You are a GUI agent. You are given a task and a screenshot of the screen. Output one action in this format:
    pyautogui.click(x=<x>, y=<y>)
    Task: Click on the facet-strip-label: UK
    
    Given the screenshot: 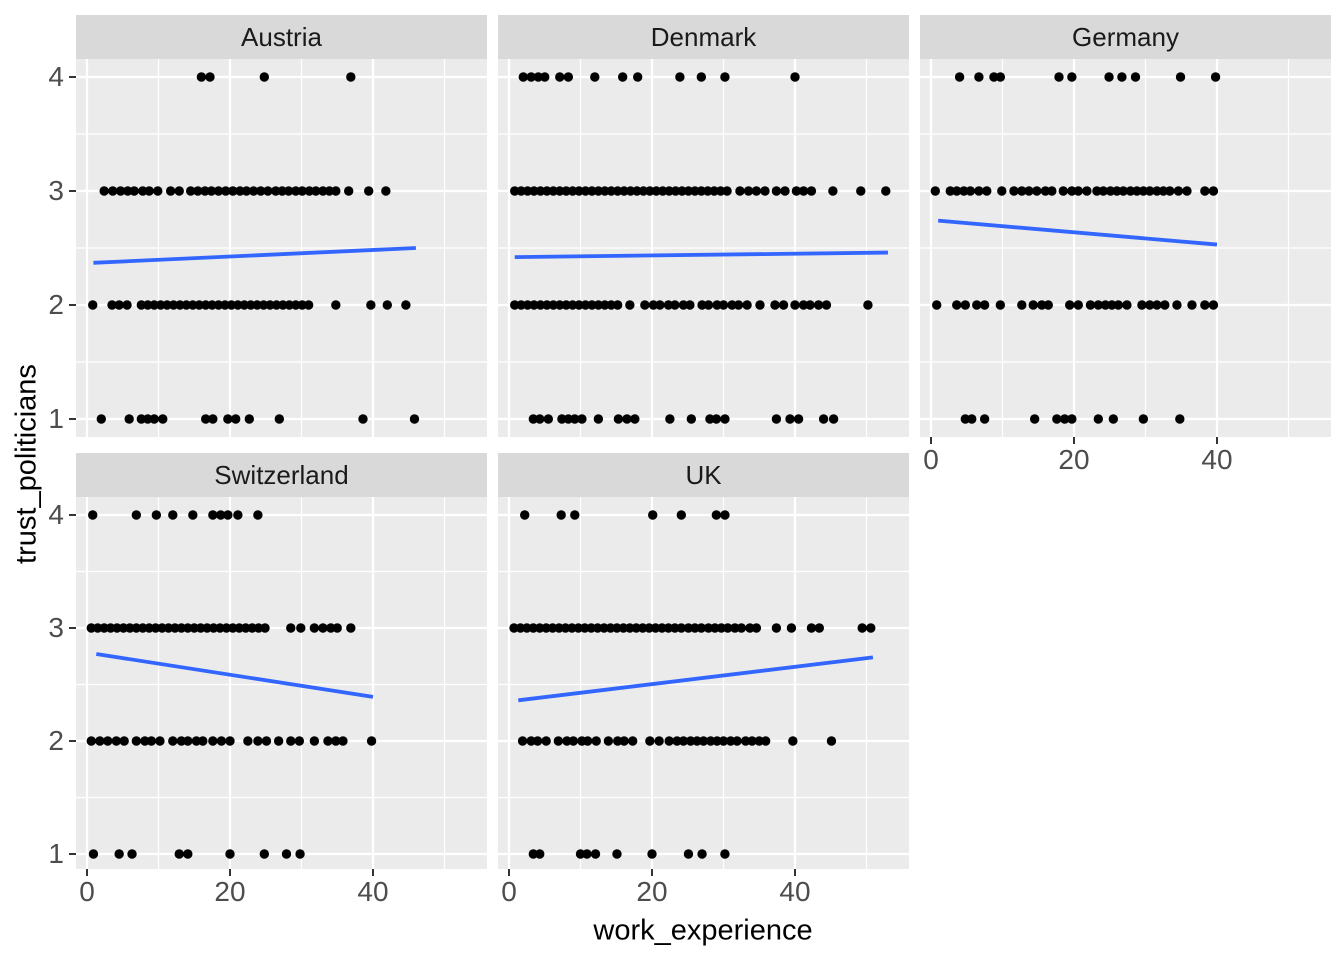 What is the action you would take?
    pyautogui.click(x=703, y=474)
    